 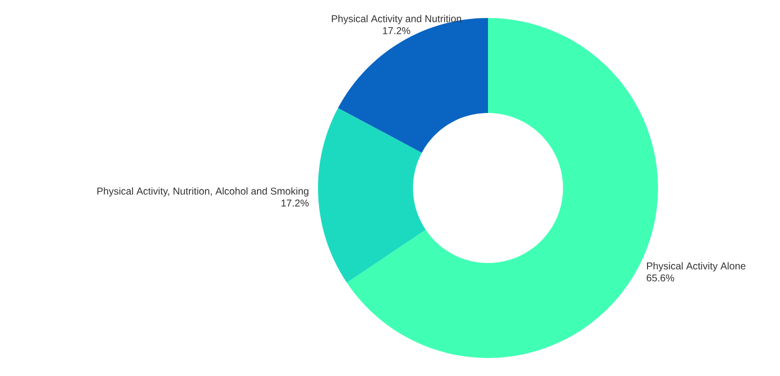 What do you see at coordinates (660, 278) in the screenshot?
I see `data-label: 65.6%` at bounding box center [660, 278].